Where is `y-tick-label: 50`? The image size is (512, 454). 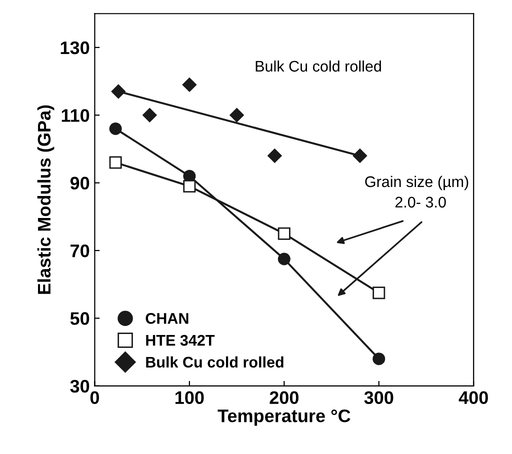
y-tick-label: 50 is located at coordinates (80, 318).